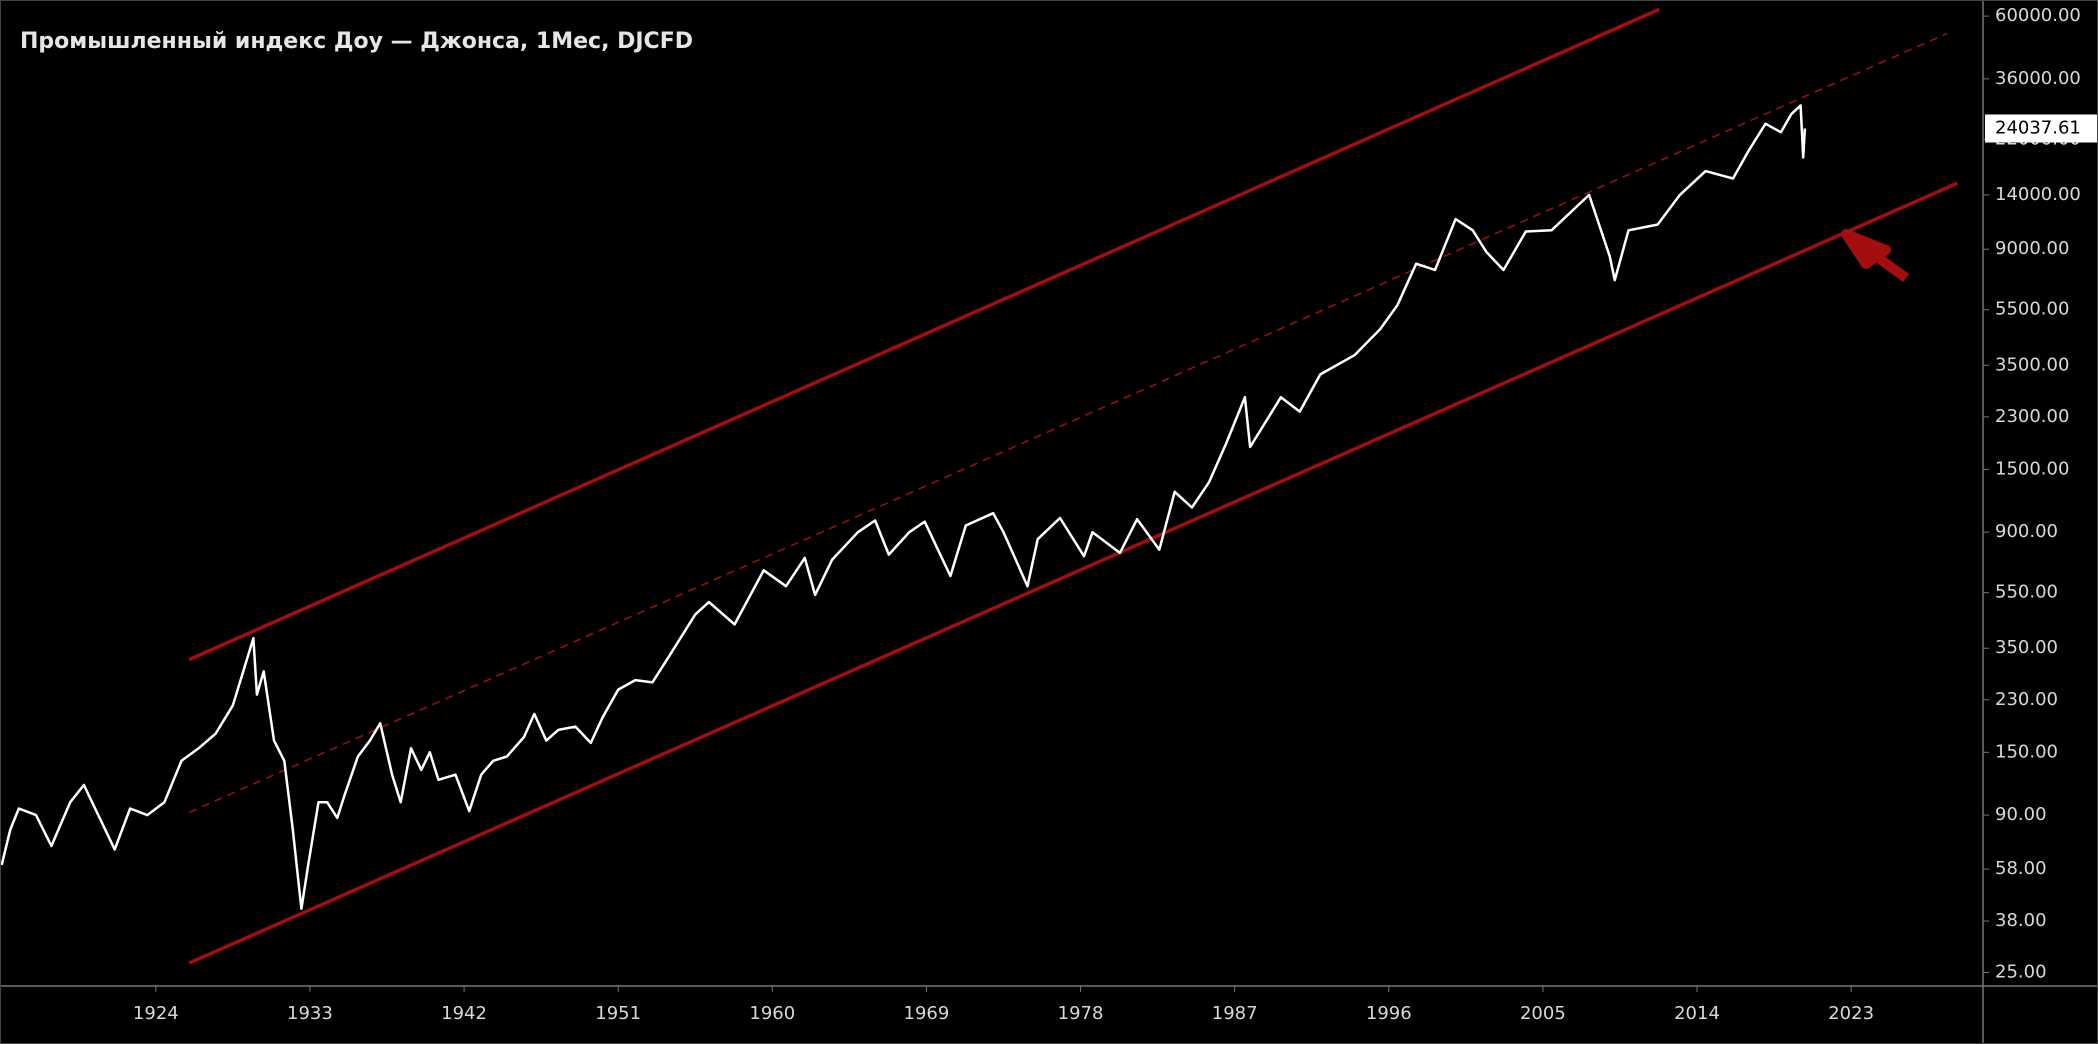 The height and width of the screenshot is (1044, 2098). I want to click on y-tick-label: 25.00, so click(2021, 972).